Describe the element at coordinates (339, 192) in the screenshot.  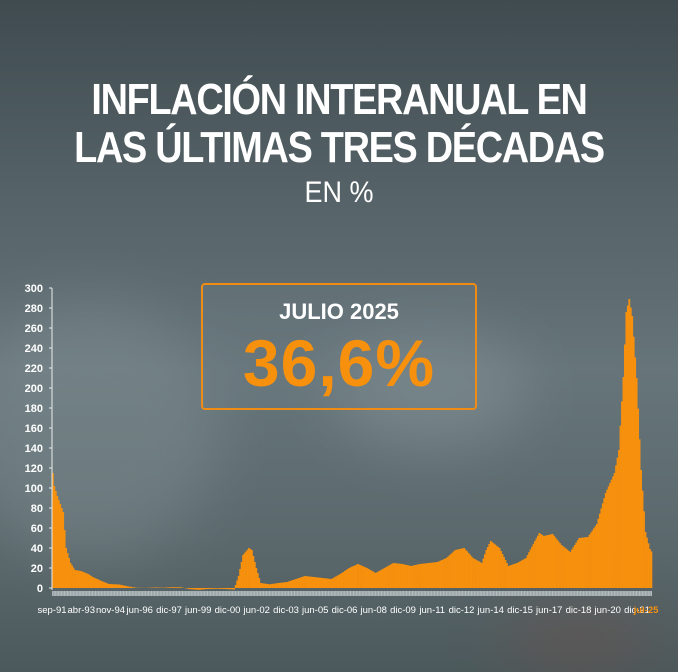
I see `subtitle: EN %` at that location.